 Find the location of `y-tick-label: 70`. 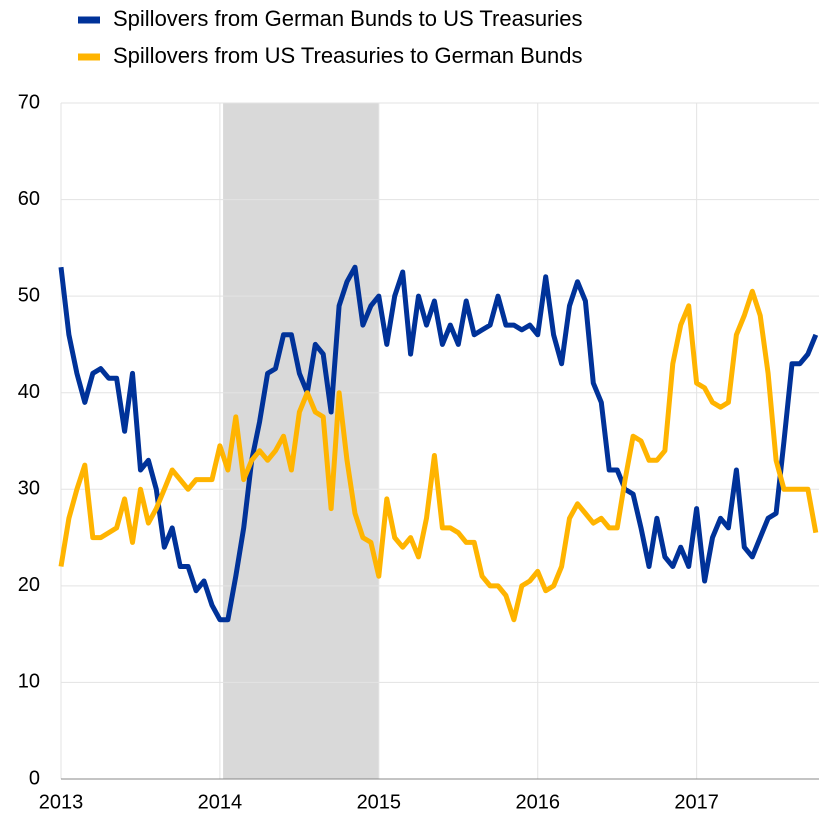

y-tick-label: 70 is located at coordinates (29, 102).